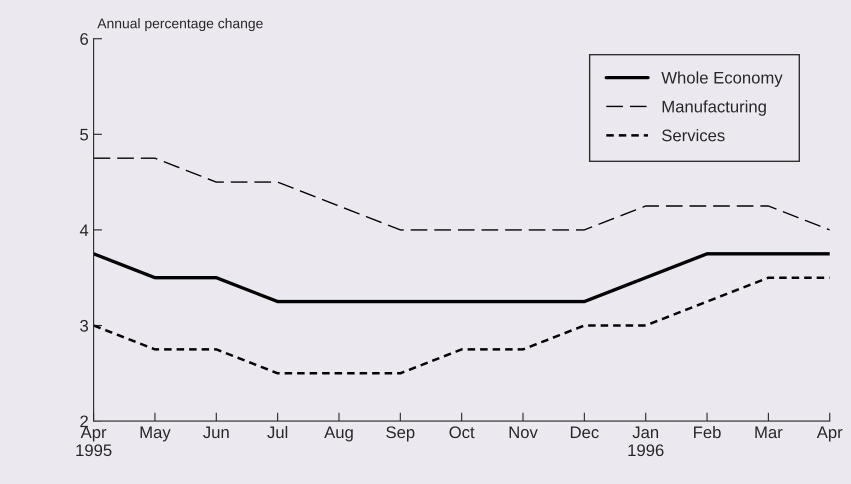 The image size is (851, 484). Describe the element at coordinates (216, 432) in the screenshot. I see `x-tick-label: Jun` at that location.